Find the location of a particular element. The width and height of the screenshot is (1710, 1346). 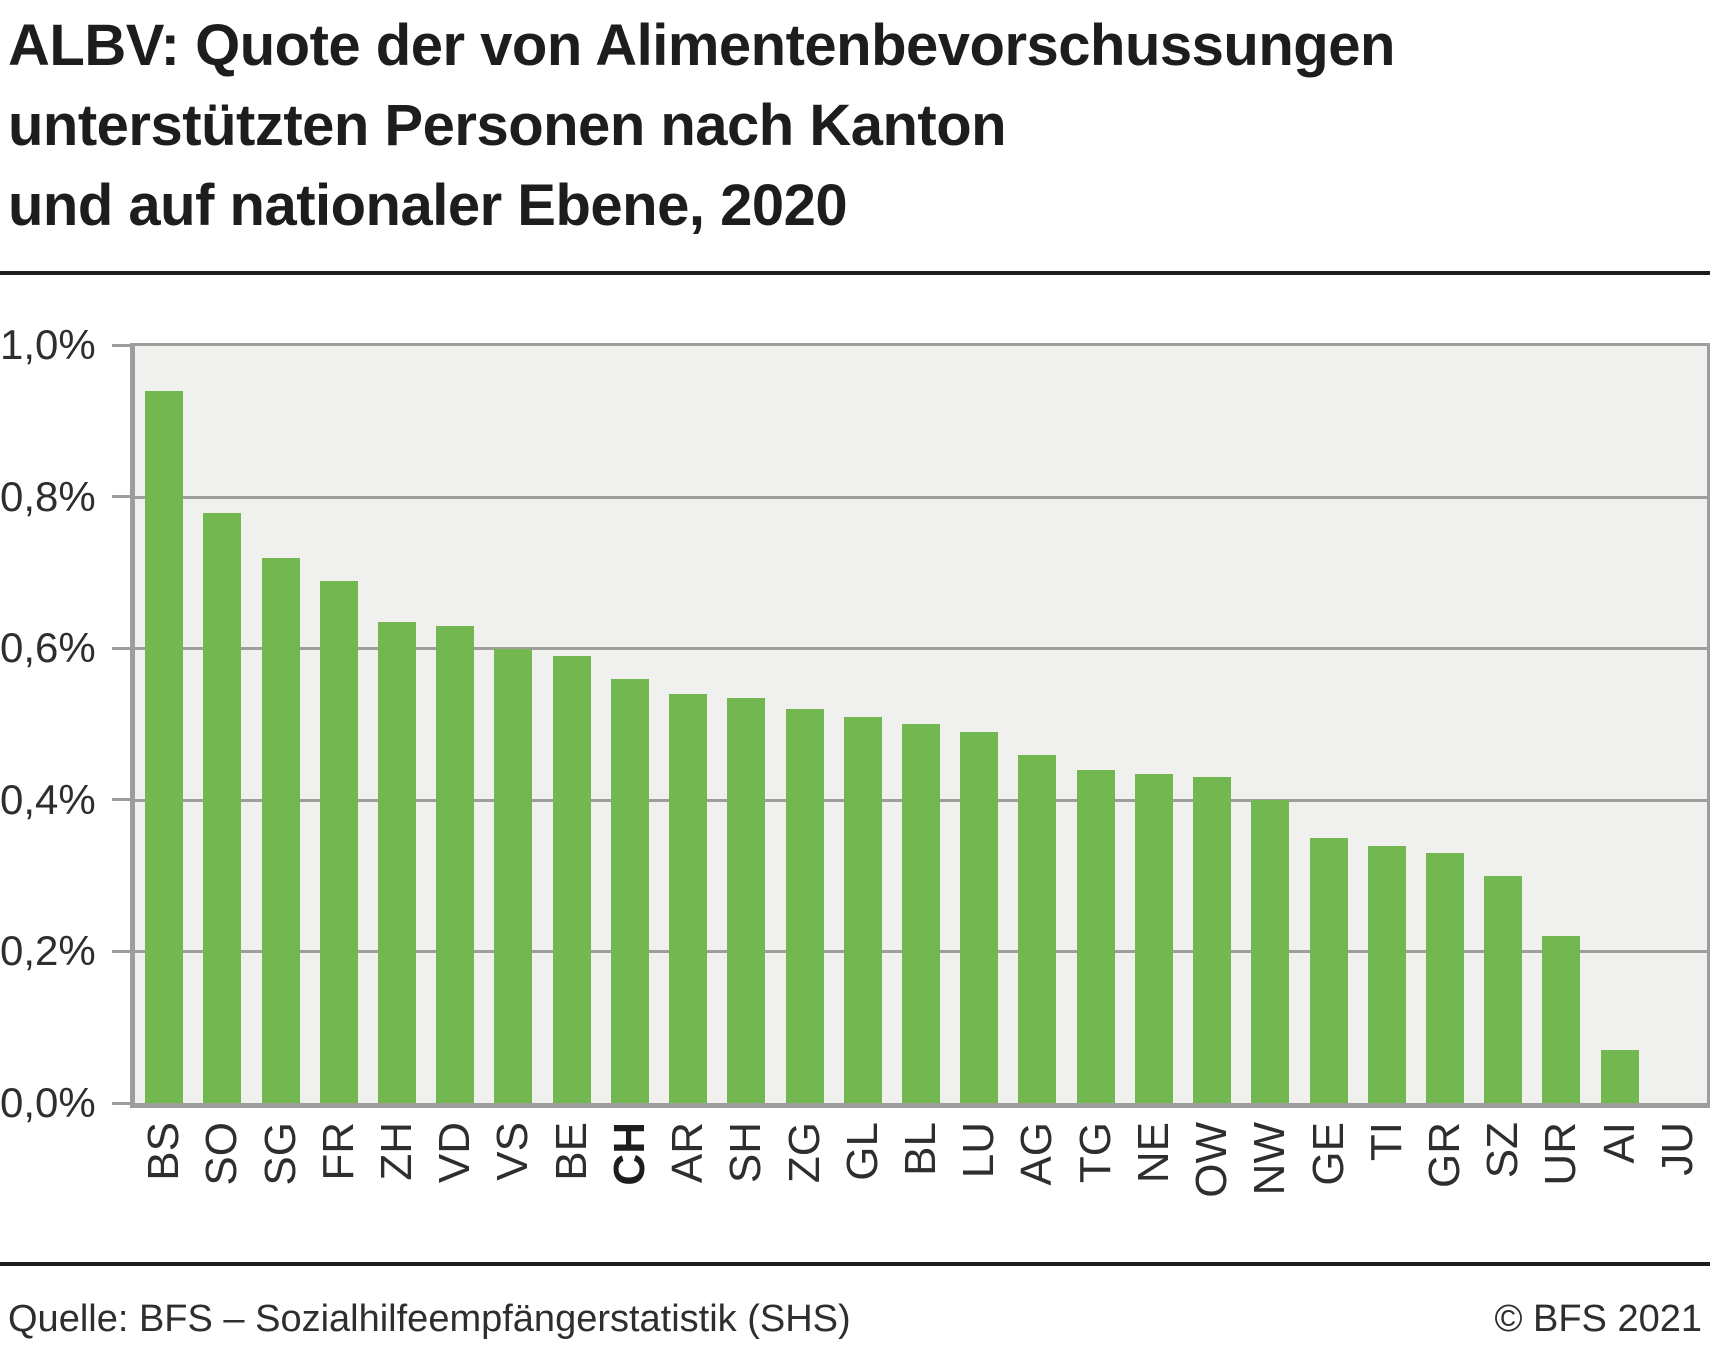

bar-NW is located at coordinates (1270, 951).